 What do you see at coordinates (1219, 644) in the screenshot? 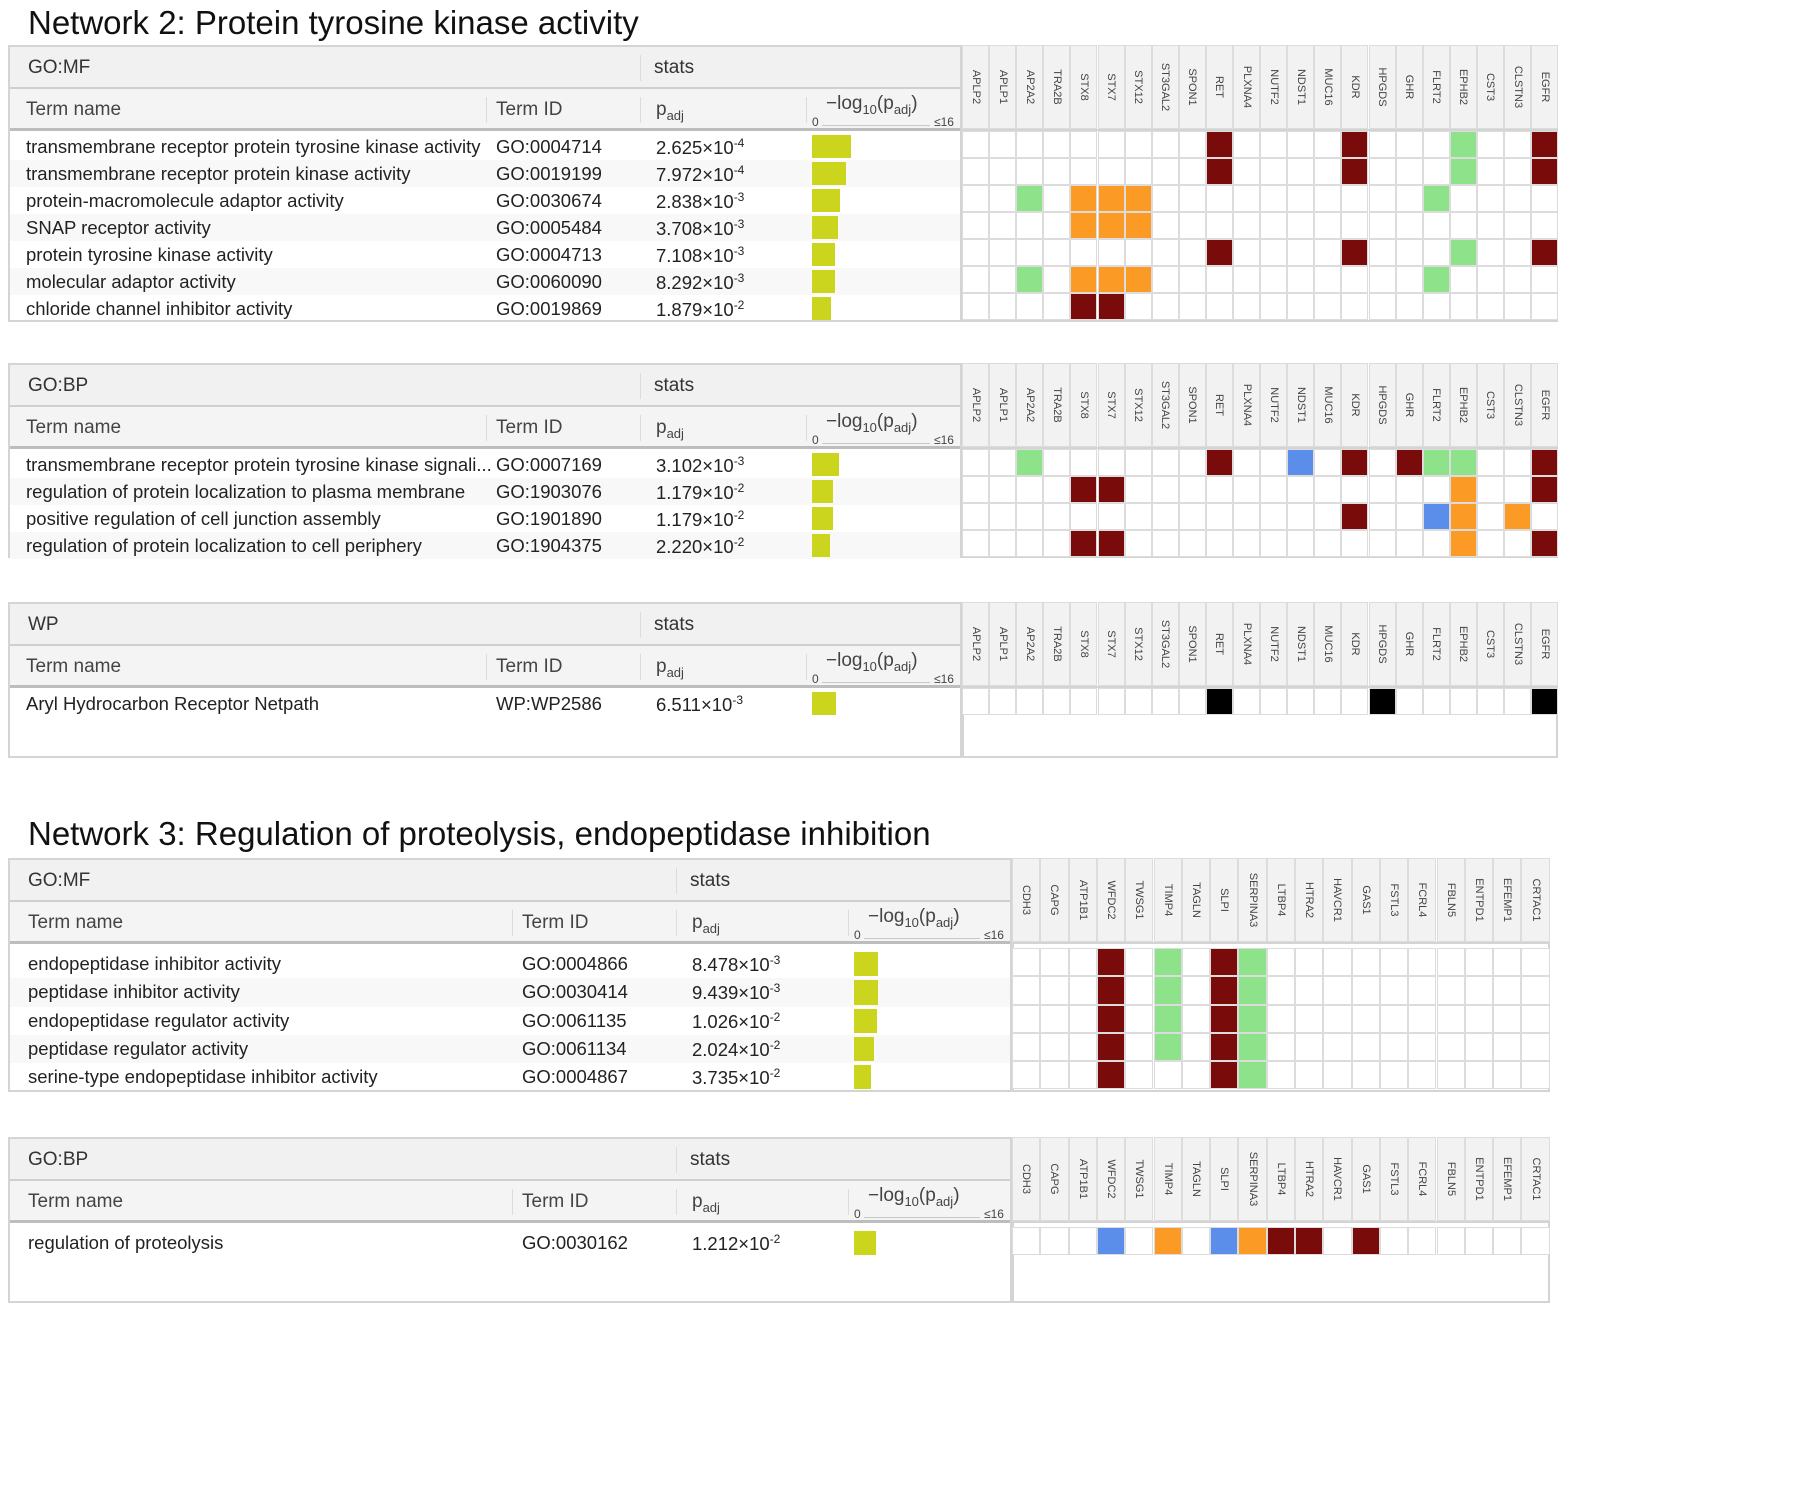
I see `gene-column-header: RET` at bounding box center [1219, 644].